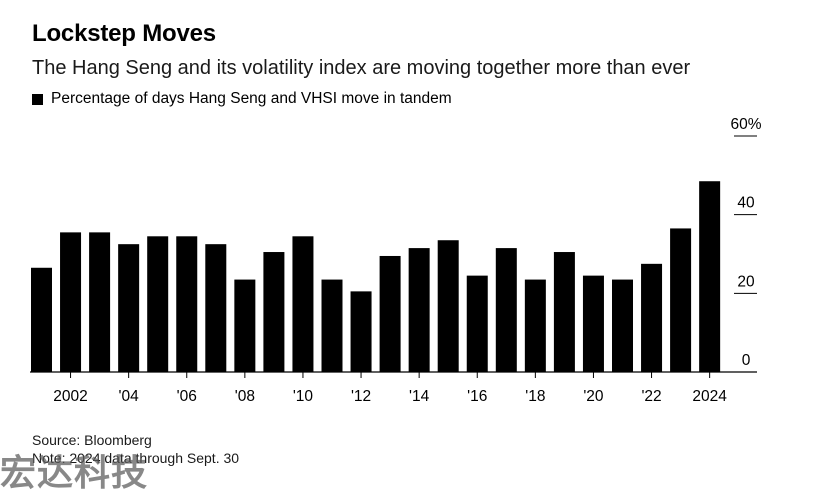  What do you see at coordinates (37, 99) in the screenshot?
I see `legend-swatch` at bounding box center [37, 99].